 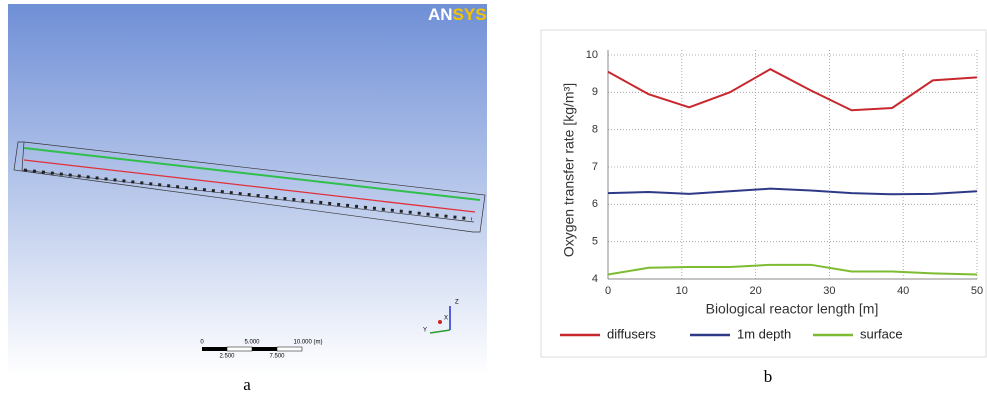 What do you see at coordinates (595, 92) in the screenshot?
I see `y-tick-label: 9` at bounding box center [595, 92].